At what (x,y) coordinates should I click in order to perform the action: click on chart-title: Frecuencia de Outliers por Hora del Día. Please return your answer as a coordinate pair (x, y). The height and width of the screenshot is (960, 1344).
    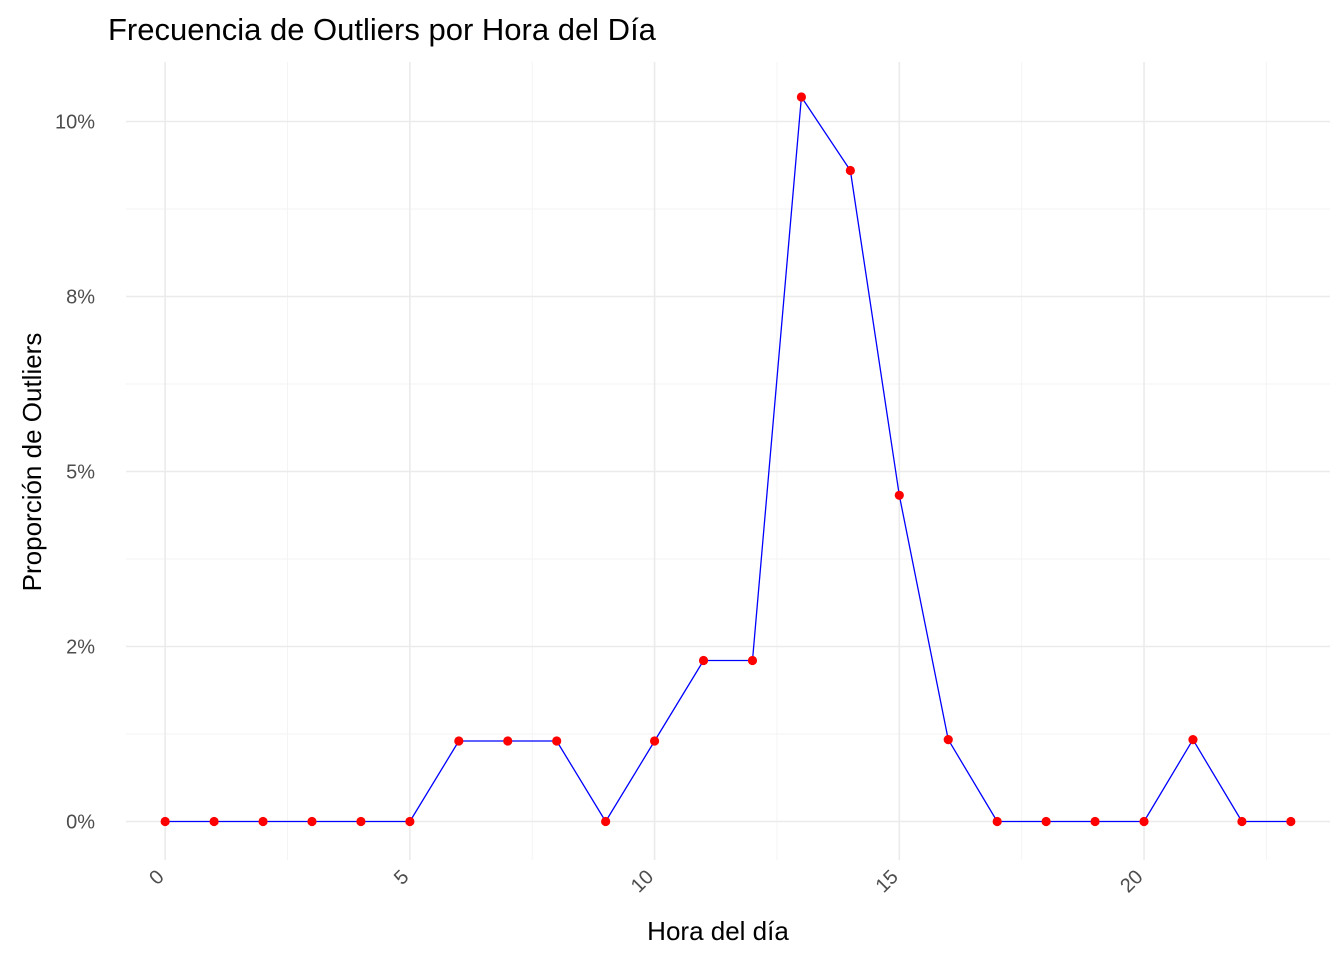
    Looking at the image, I should click on (382, 29).